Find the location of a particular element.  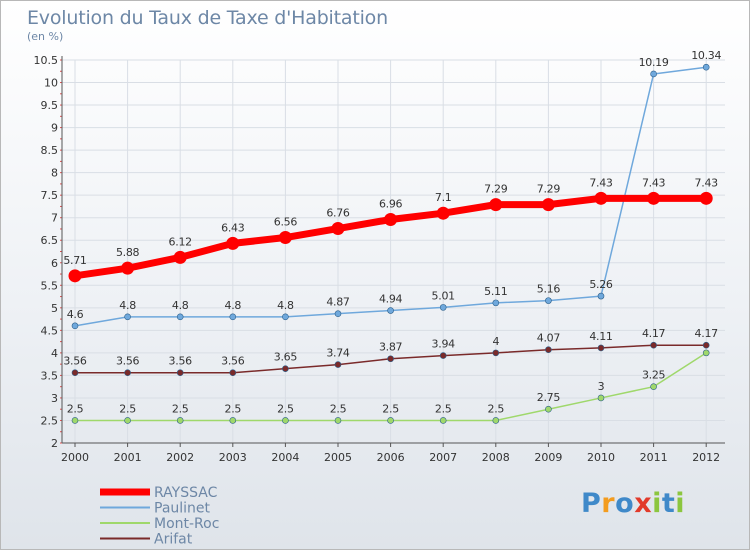

y-tick-label: 4.5 is located at coordinates (50, 330).